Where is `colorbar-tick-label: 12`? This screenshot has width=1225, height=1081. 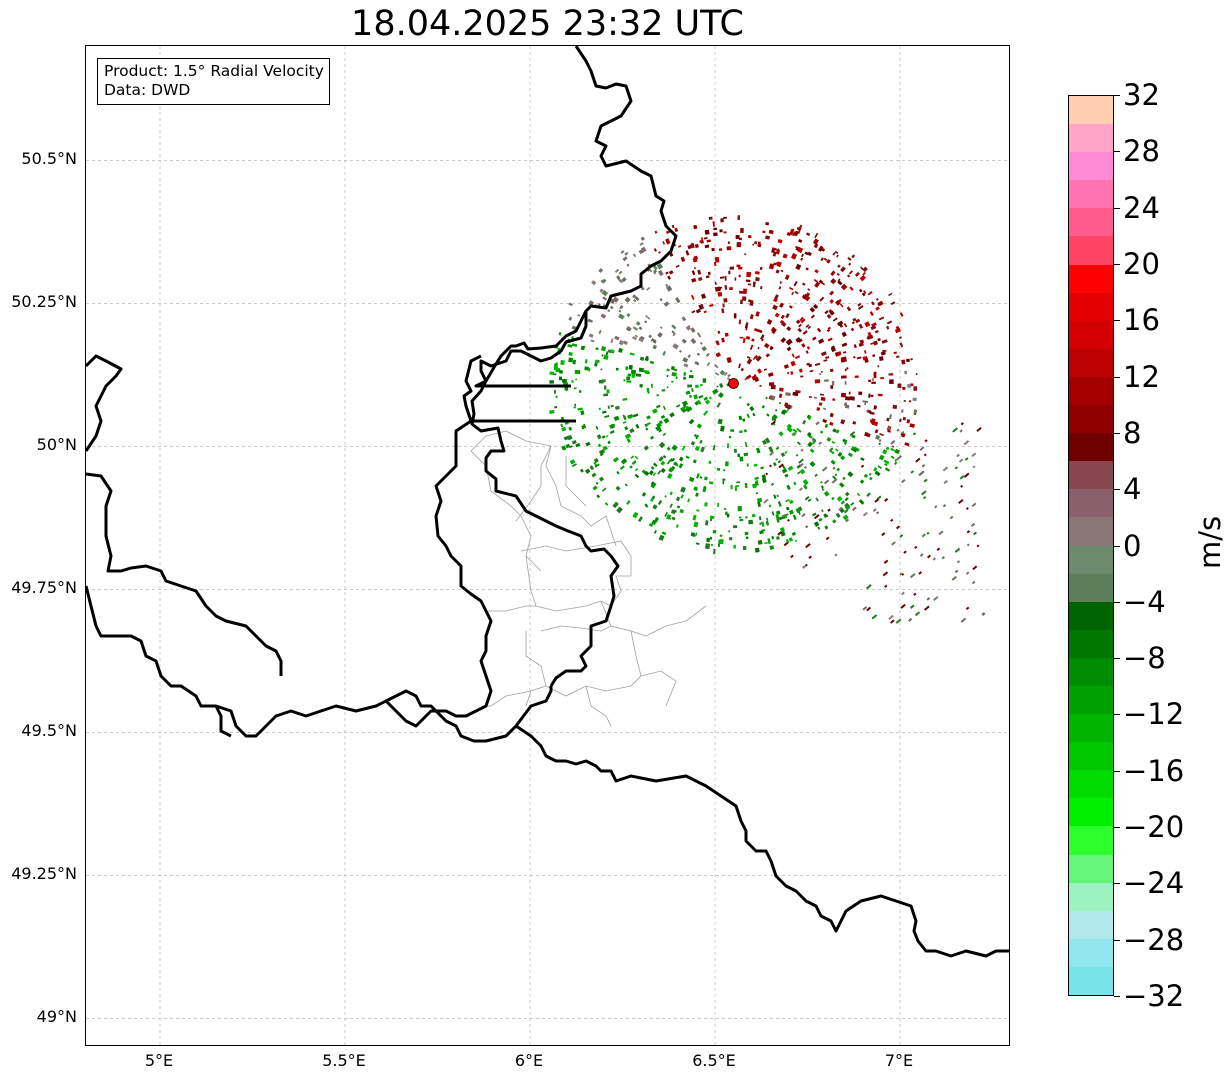 colorbar-tick-label: 12 is located at coordinates (1141, 376).